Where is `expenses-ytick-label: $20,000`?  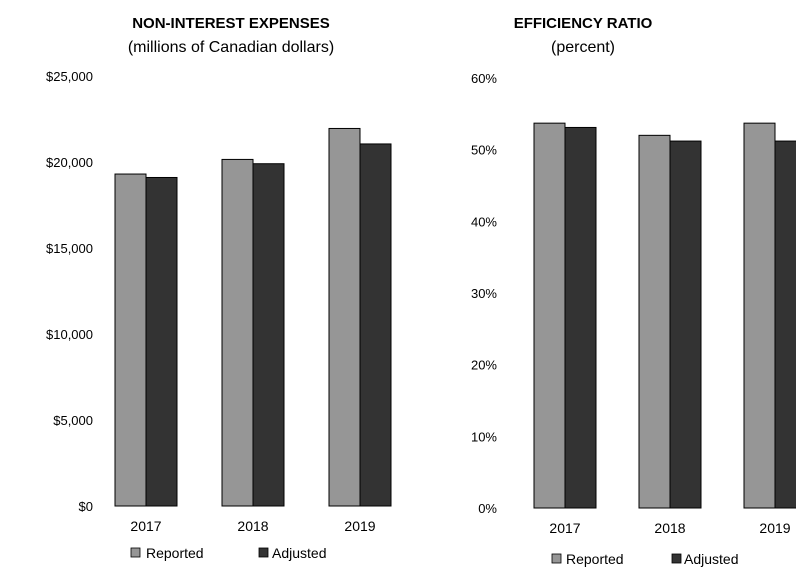 expenses-ytick-label: $20,000 is located at coordinates (69, 162).